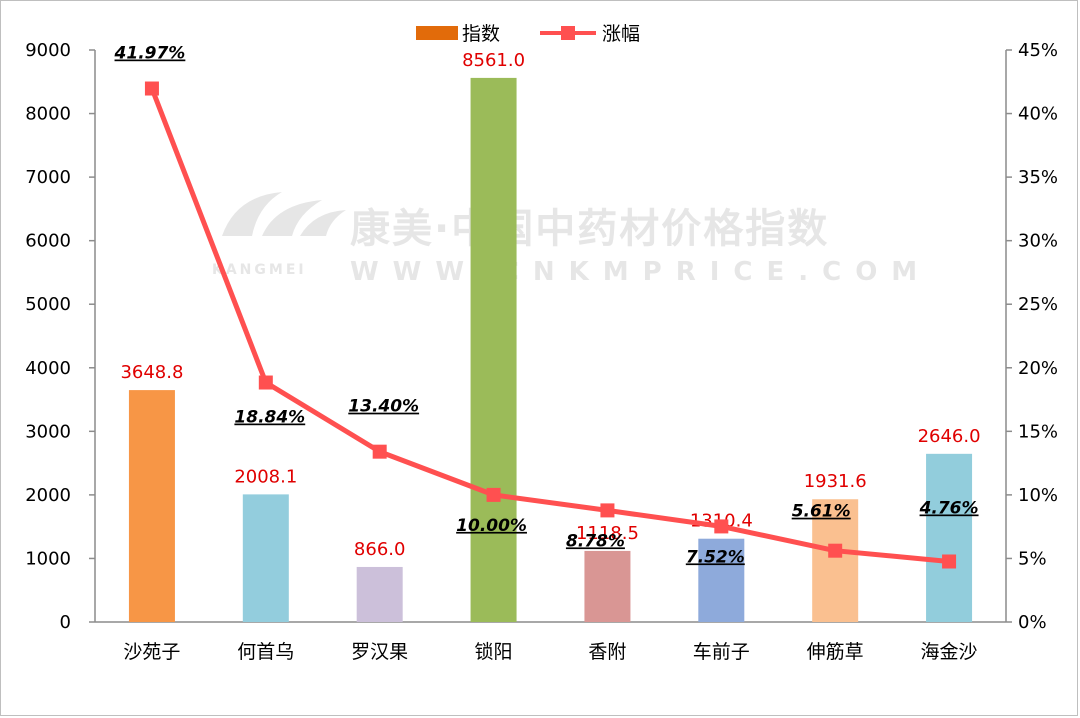  I want to click on right-tick-label: 5%, so click(1032, 558).